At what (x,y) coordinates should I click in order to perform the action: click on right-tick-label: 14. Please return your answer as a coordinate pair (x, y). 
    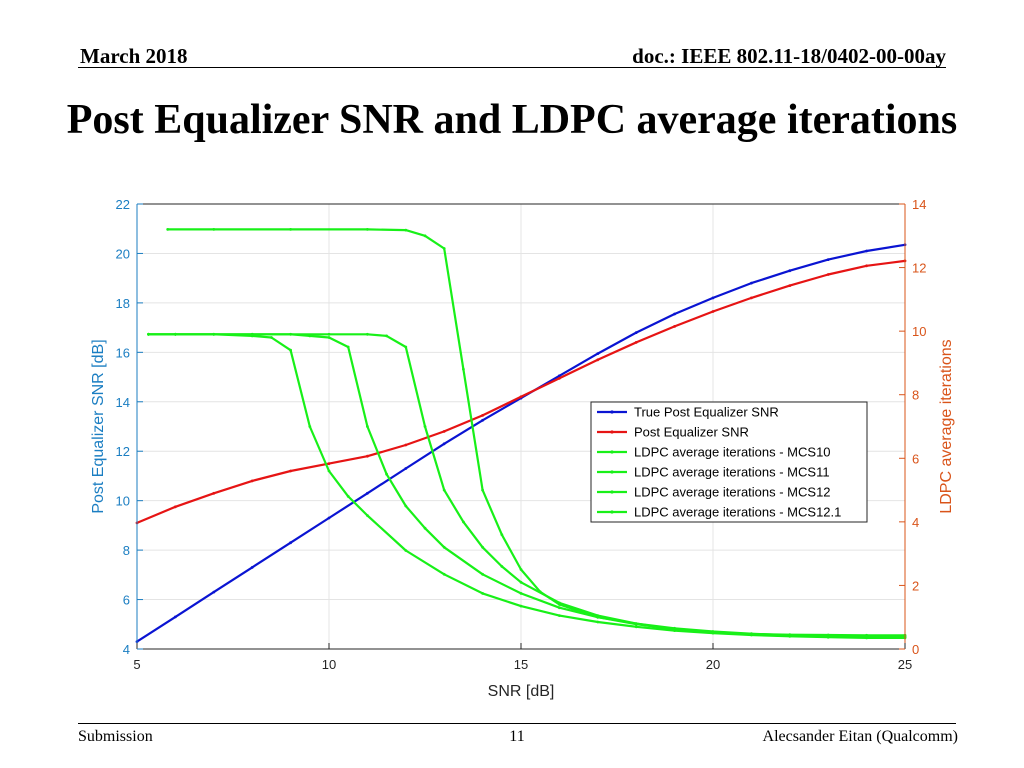
    Looking at the image, I should click on (919, 204).